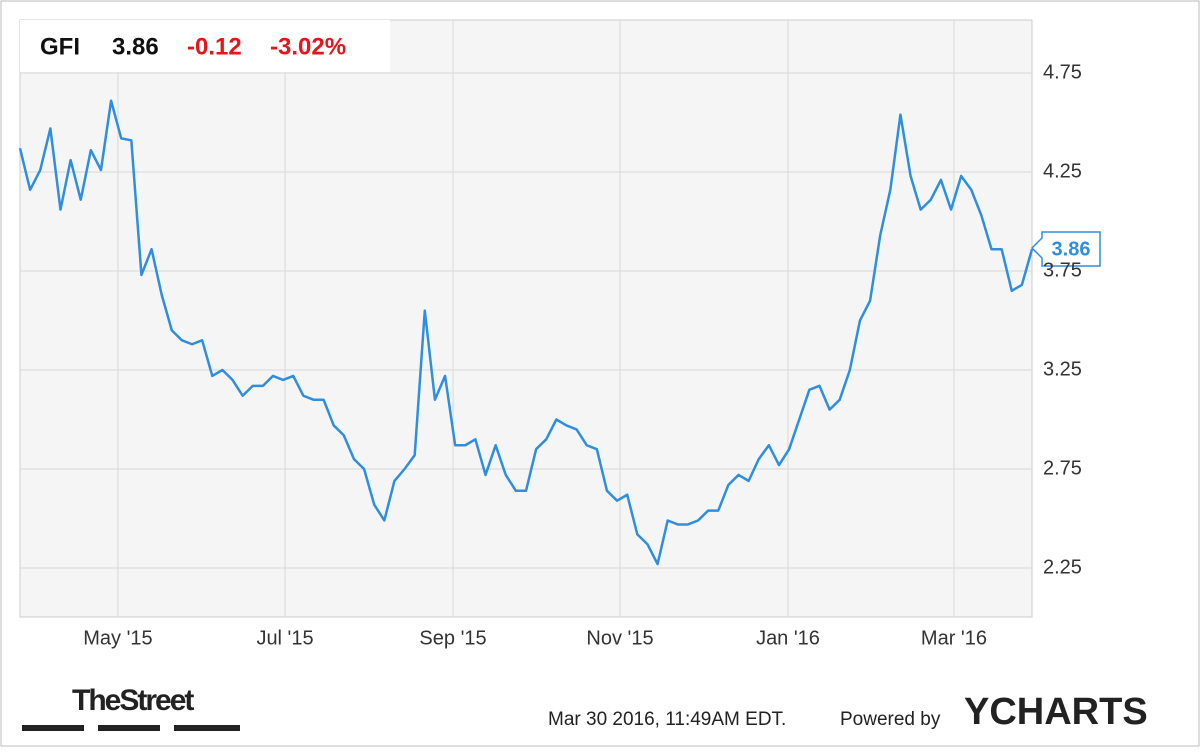 The width and height of the screenshot is (1200, 752). What do you see at coordinates (1062, 468) in the screenshot?
I see `y-tick-label: 2.75` at bounding box center [1062, 468].